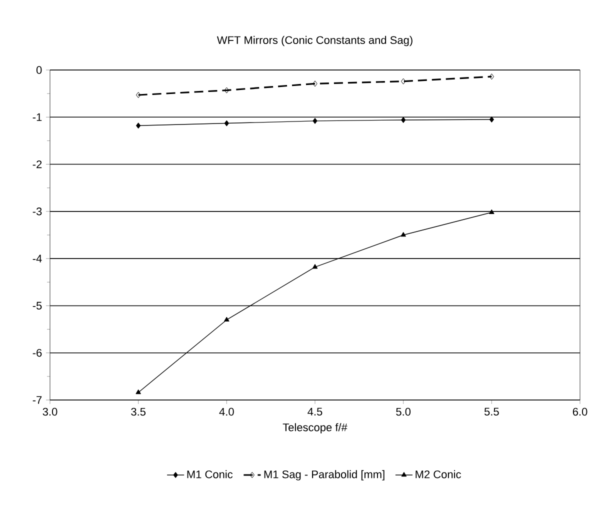 This screenshot has height=518, width=605. Describe the element at coordinates (438, 474) in the screenshot. I see `legend-label: M2 Conic` at that location.